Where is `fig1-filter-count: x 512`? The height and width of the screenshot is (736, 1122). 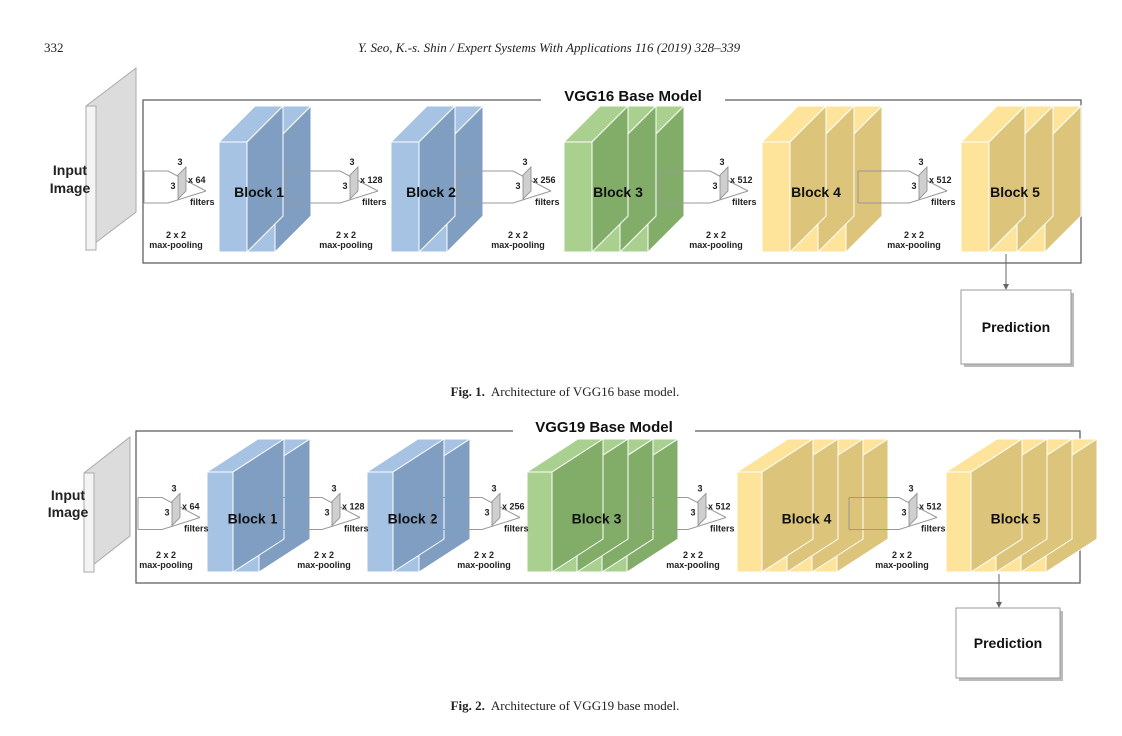 fig1-filter-count: x 512 is located at coordinates (940, 180).